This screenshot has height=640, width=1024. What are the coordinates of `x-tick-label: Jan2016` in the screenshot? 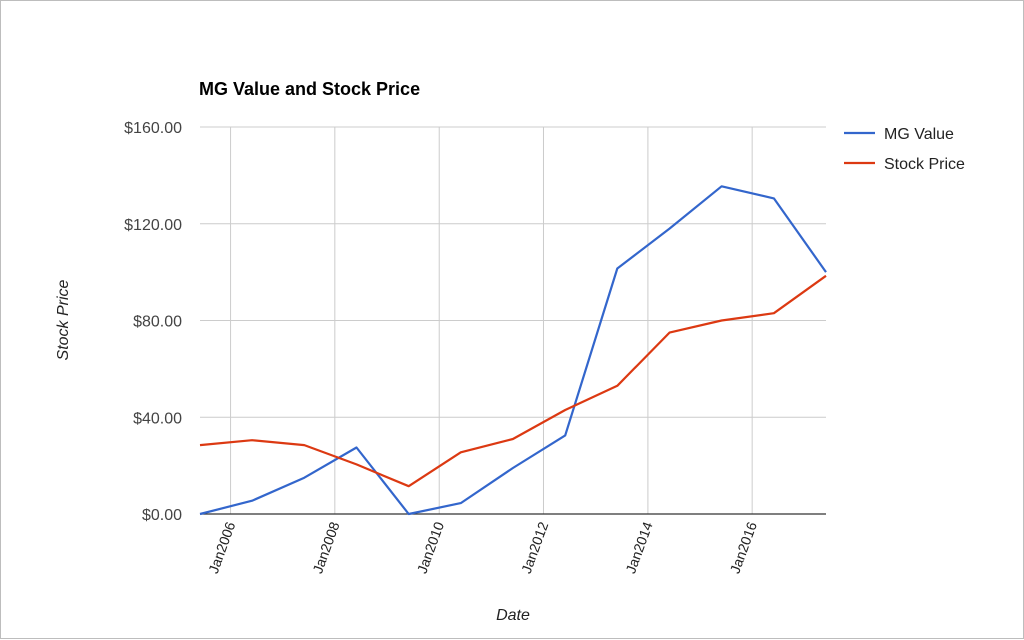 It's located at (743, 547).